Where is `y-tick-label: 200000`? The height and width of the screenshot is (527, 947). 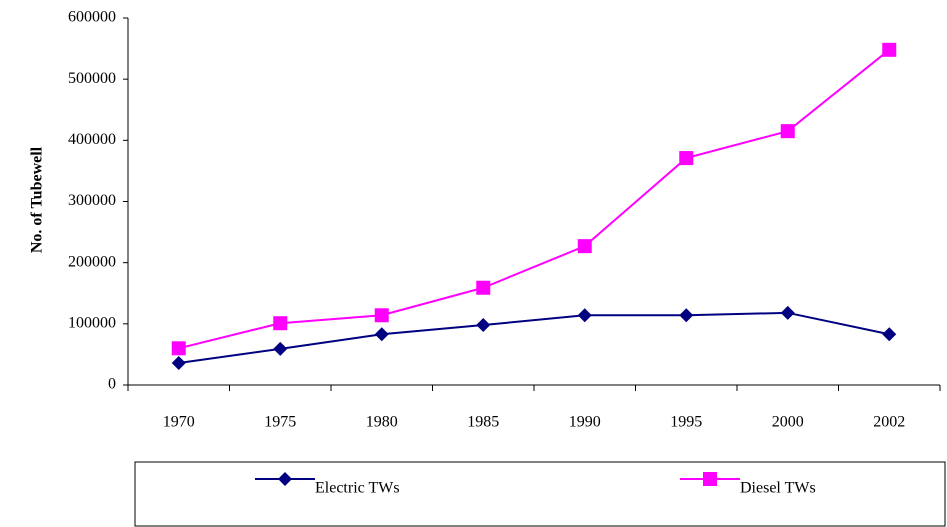
y-tick-label: 200000 is located at coordinates (92, 261).